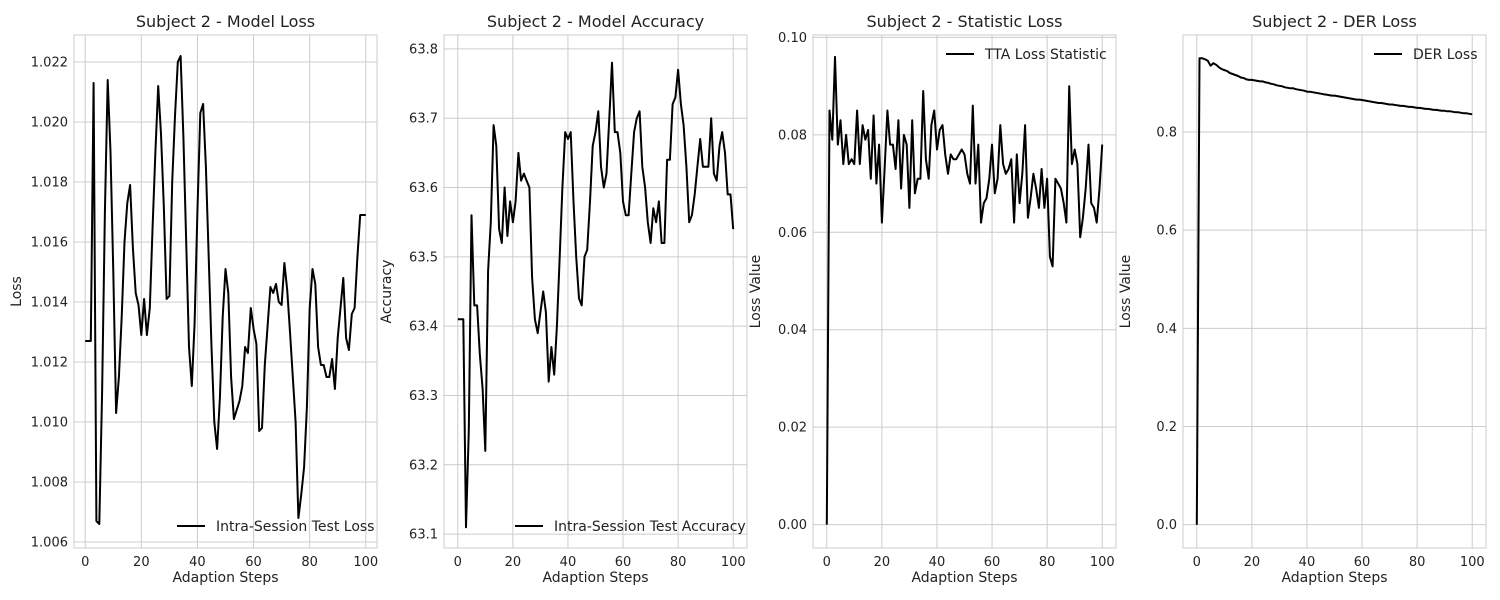 The width and height of the screenshot is (1500, 600). Describe the element at coordinates (1166, 427) in the screenshot. I see `y-tick-label: 0.2` at that location.